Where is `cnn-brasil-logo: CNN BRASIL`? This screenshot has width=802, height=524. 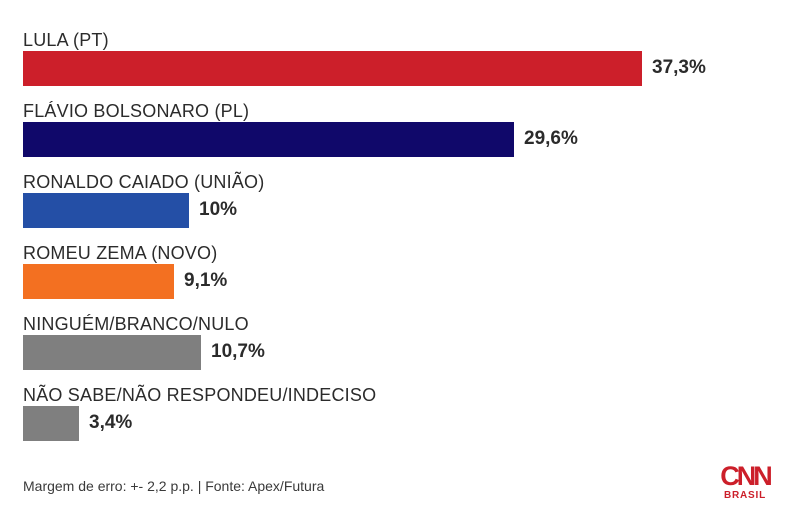 cnn-brasil-logo: CNN BRASIL is located at coordinates (745, 484).